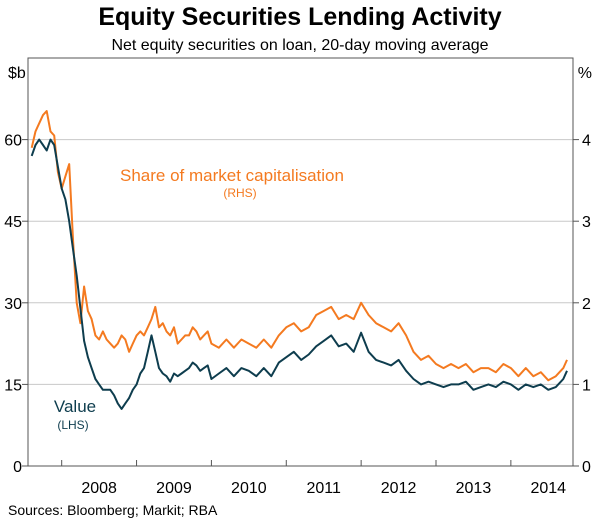 This screenshot has height=524, width=600. What do you see at coordinates (586, 467) in the screenshot?
I see `right-tick-label-0: 0` at bounding box center [586, 467].